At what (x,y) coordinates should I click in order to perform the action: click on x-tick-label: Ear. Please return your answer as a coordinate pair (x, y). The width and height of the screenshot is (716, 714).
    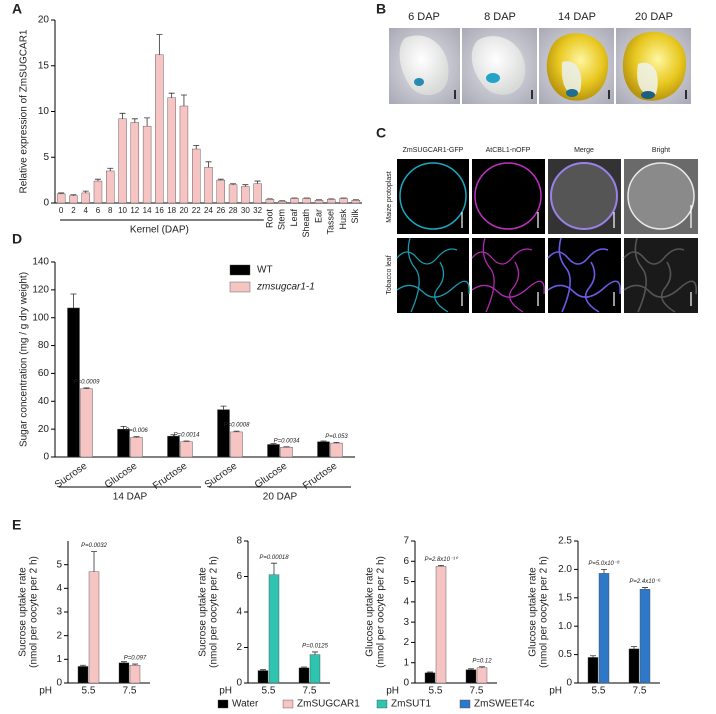
    Looking at the image, I should click on (318, 216).